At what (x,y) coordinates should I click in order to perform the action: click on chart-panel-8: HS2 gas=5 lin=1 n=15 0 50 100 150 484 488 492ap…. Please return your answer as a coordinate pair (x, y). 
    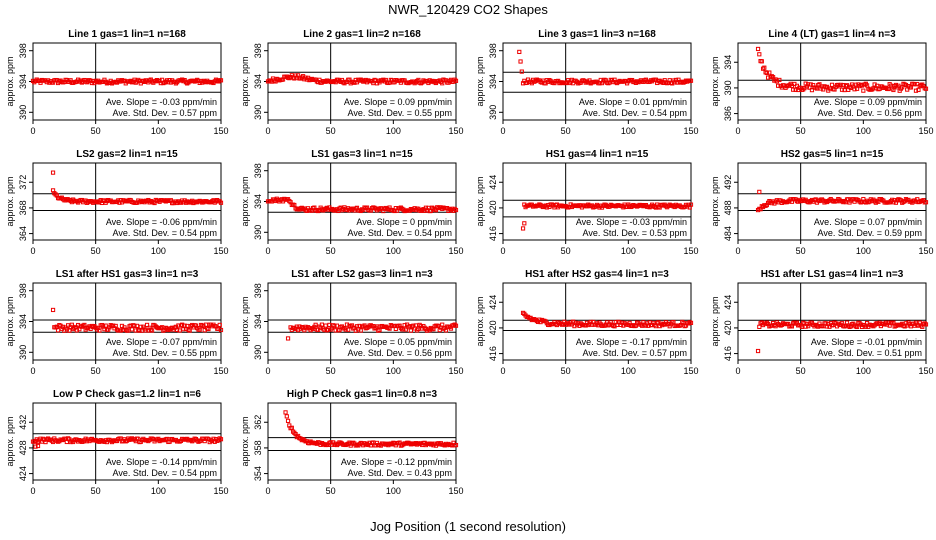
    Looking at the image, I should click on (822, 202).